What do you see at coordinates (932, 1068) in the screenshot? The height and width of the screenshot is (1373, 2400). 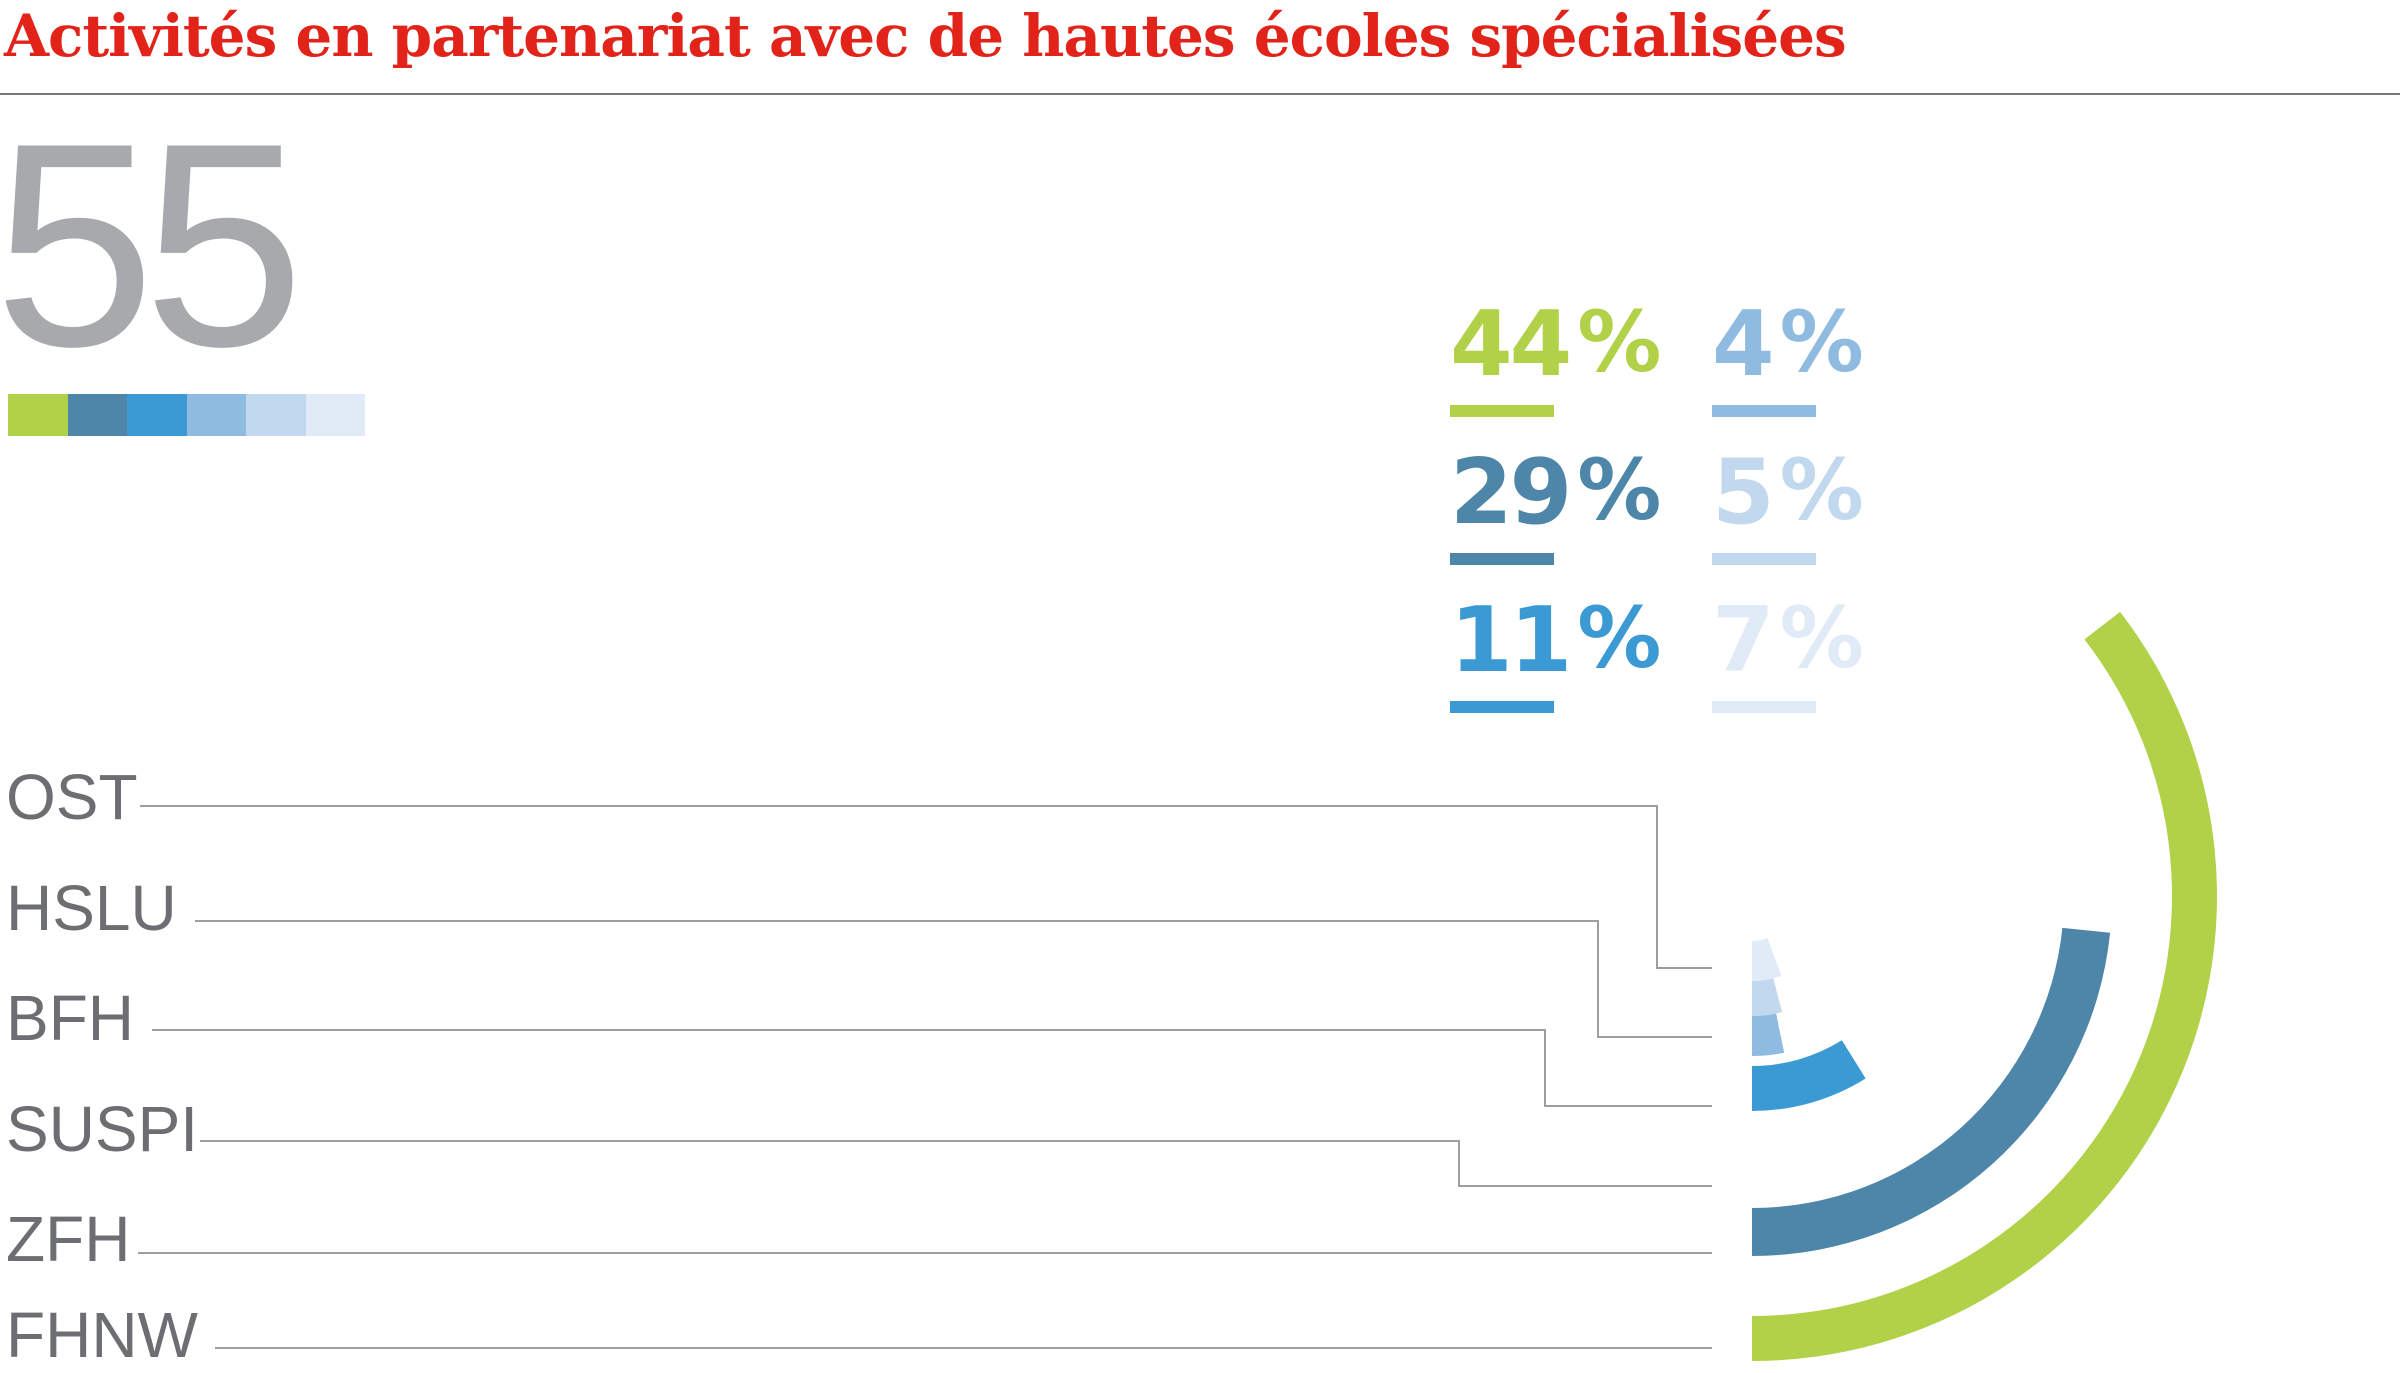 I see `leader-line-bfh` at bounding box center [932, 1068].